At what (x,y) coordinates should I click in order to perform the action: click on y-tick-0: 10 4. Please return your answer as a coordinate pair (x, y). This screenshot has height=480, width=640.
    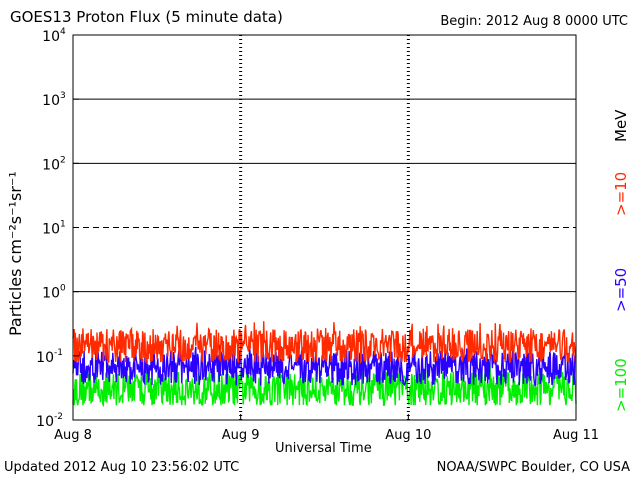
    Looking at the image, I should click on (60, 36).